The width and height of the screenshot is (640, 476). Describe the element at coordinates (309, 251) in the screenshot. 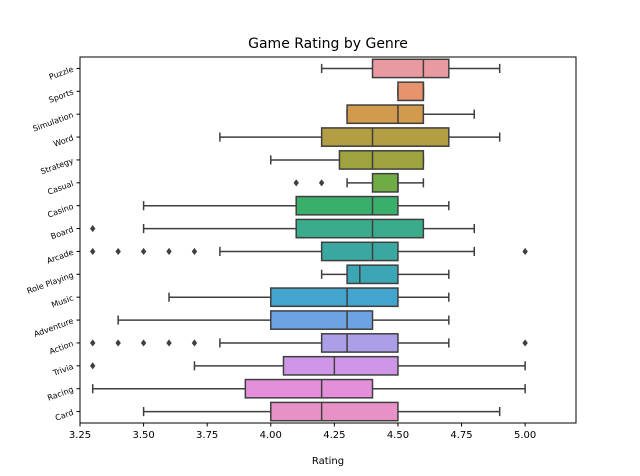

I see `box-group-arcade` at that location.